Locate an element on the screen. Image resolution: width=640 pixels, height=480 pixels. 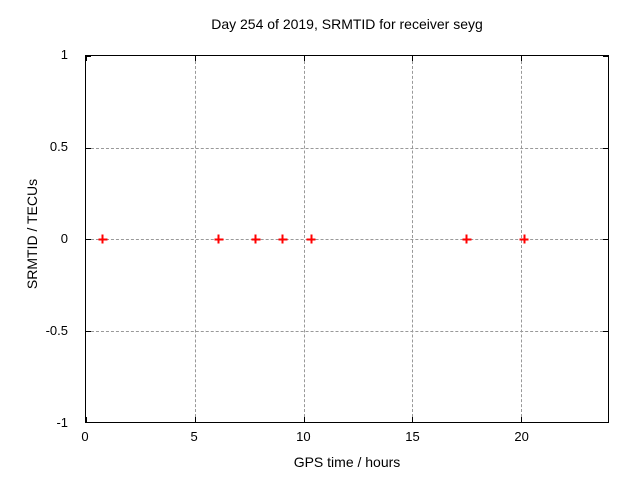
x-tick-label-15: 15 is located at coordinates (412, 436).